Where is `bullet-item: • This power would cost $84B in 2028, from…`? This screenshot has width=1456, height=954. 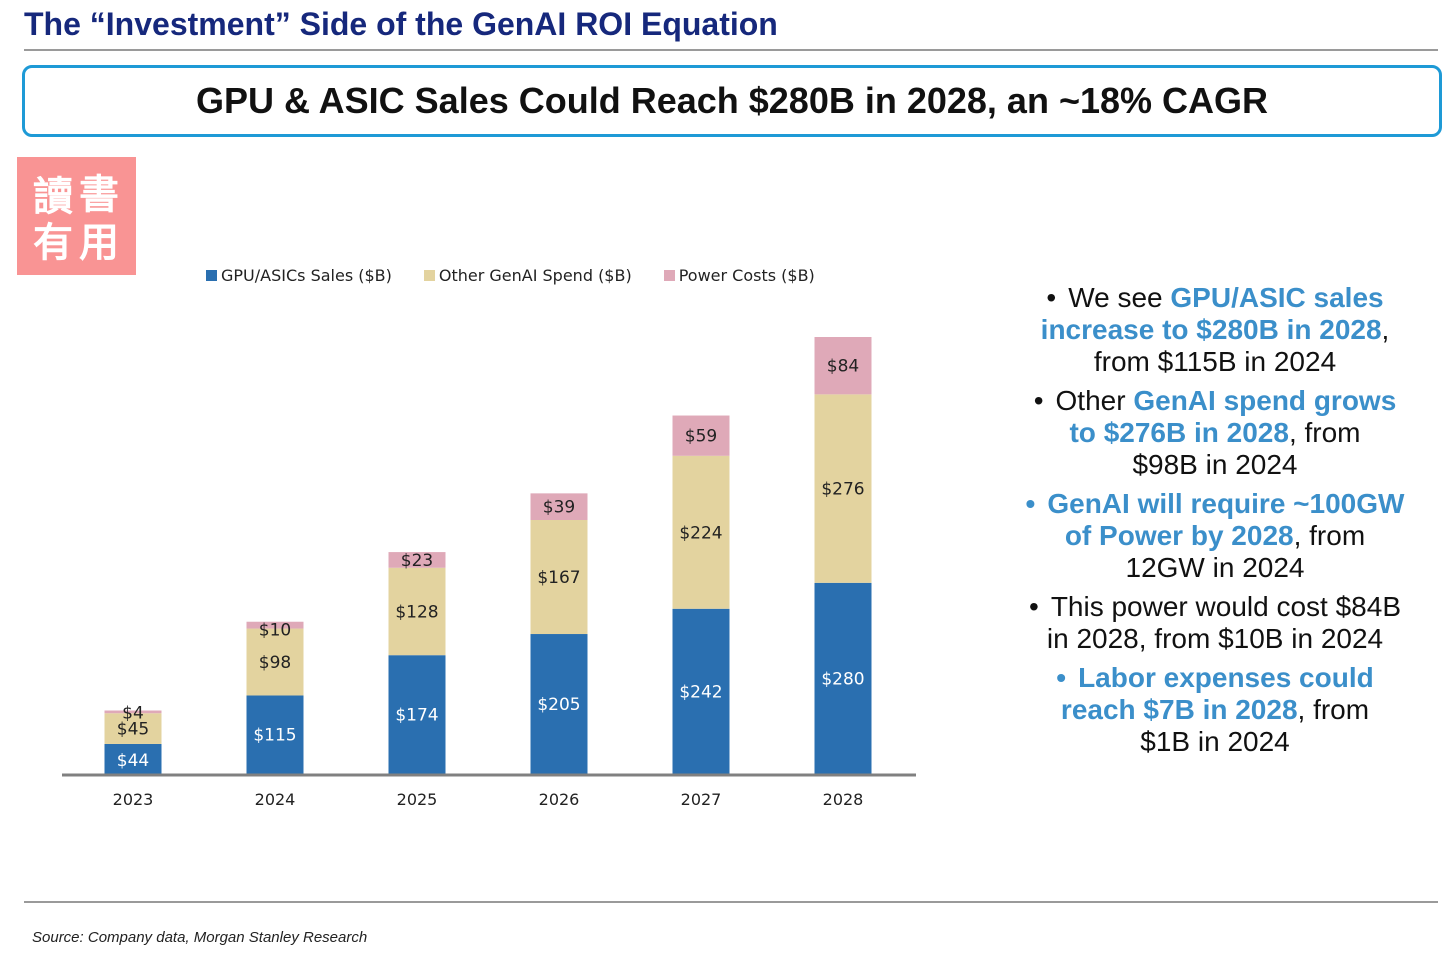 bullet-item: • This power would cost $84B in 2028, from… is located at coordinates (1215, 623).